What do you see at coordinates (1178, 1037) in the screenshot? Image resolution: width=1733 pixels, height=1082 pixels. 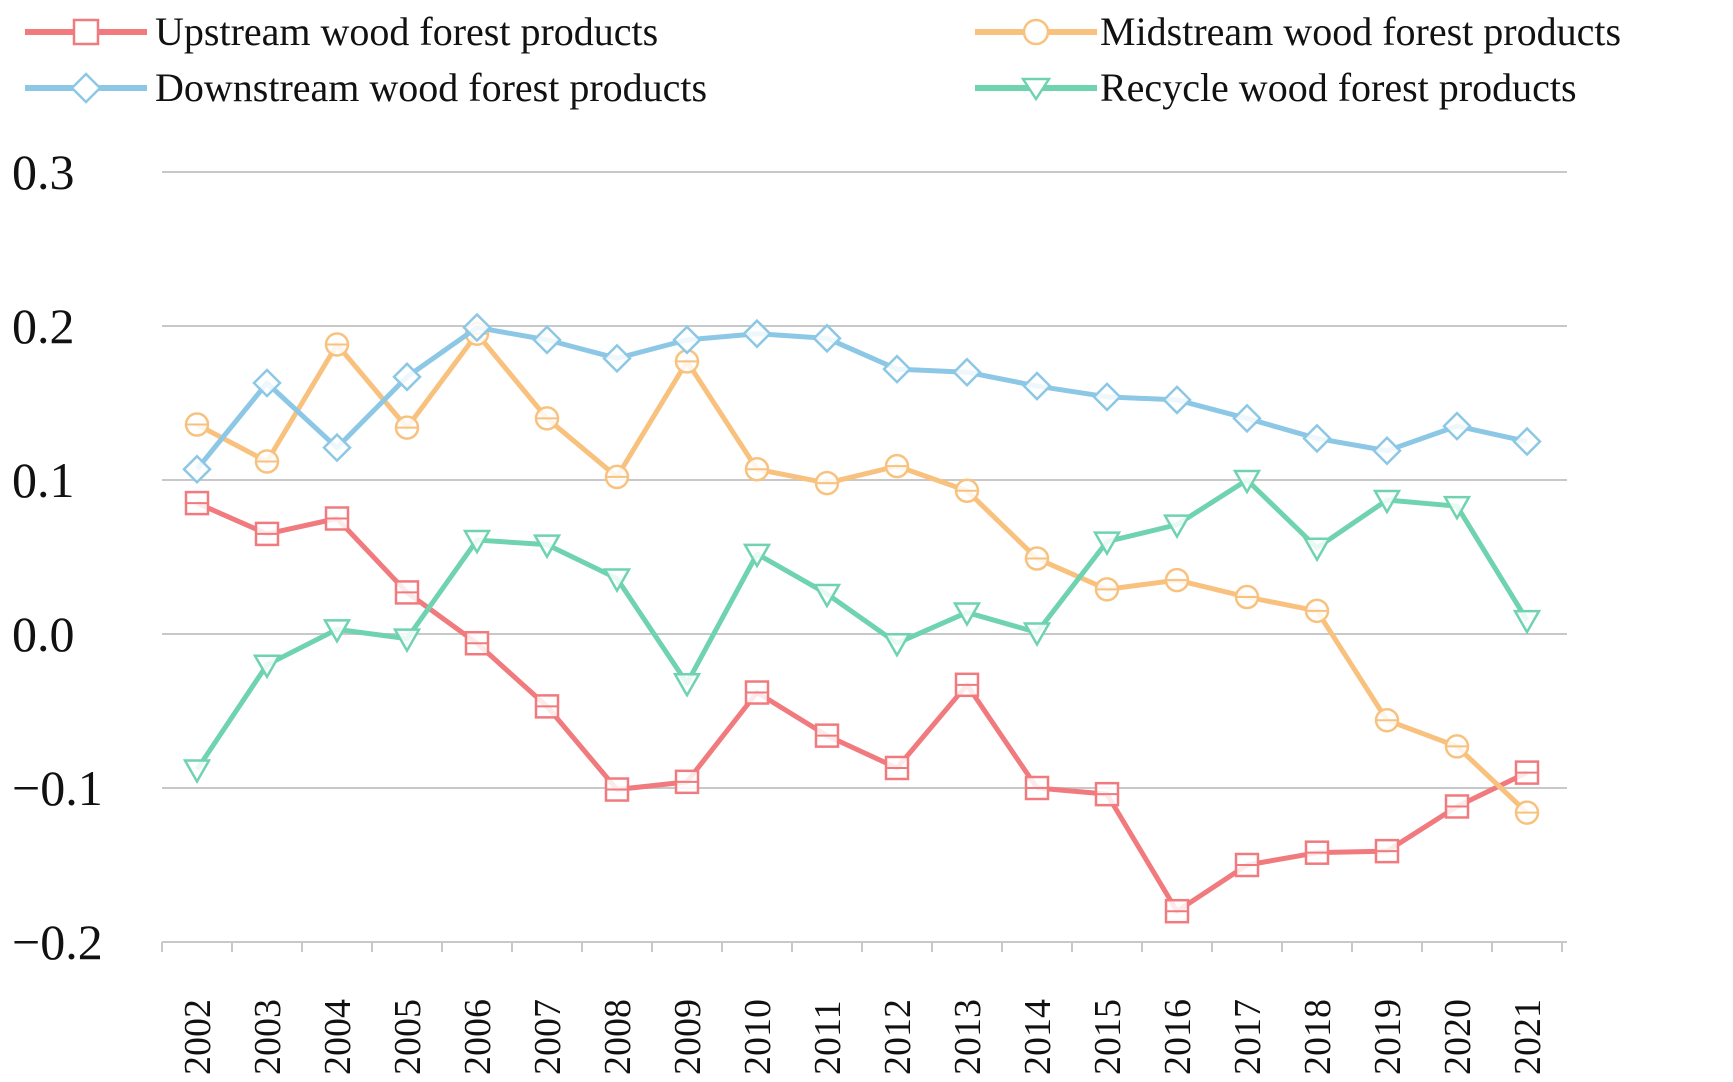 I see `x-tick-label: 2016` at bounding box center [1178, 1037].